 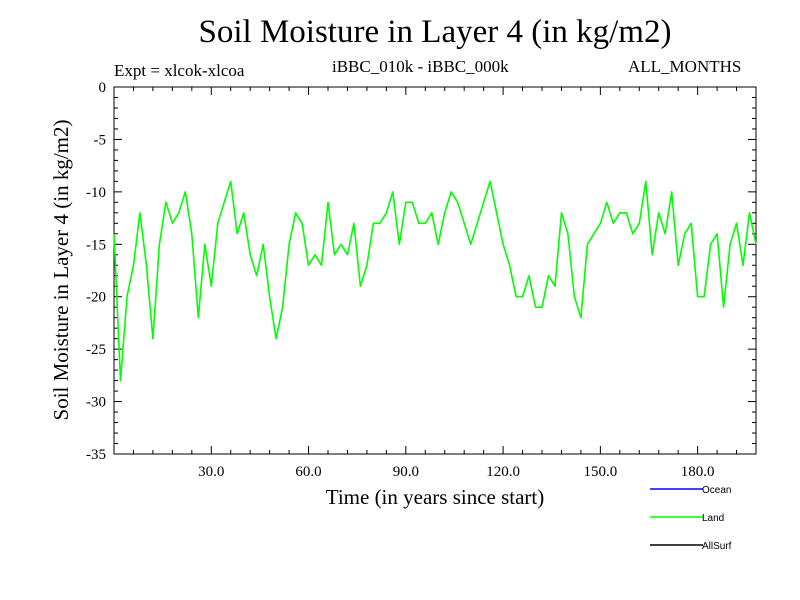 I want to click on x-tick-labels: 30.0 60.0 90.0 120.0 150.0 180.0, so click(x=456, y=472).